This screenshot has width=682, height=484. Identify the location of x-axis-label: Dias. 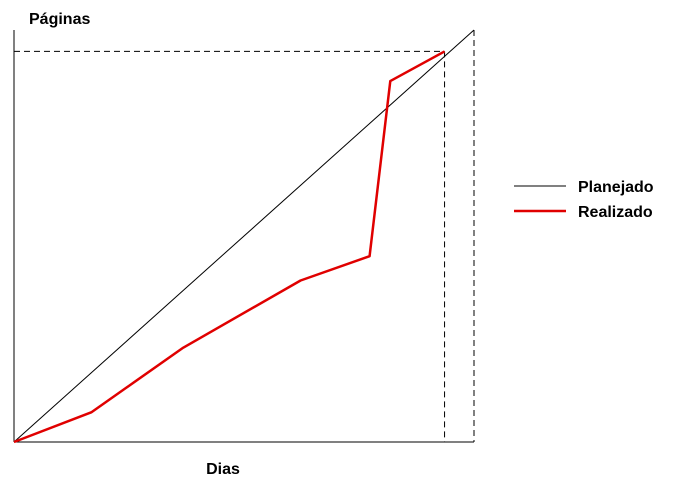
(223, 469).